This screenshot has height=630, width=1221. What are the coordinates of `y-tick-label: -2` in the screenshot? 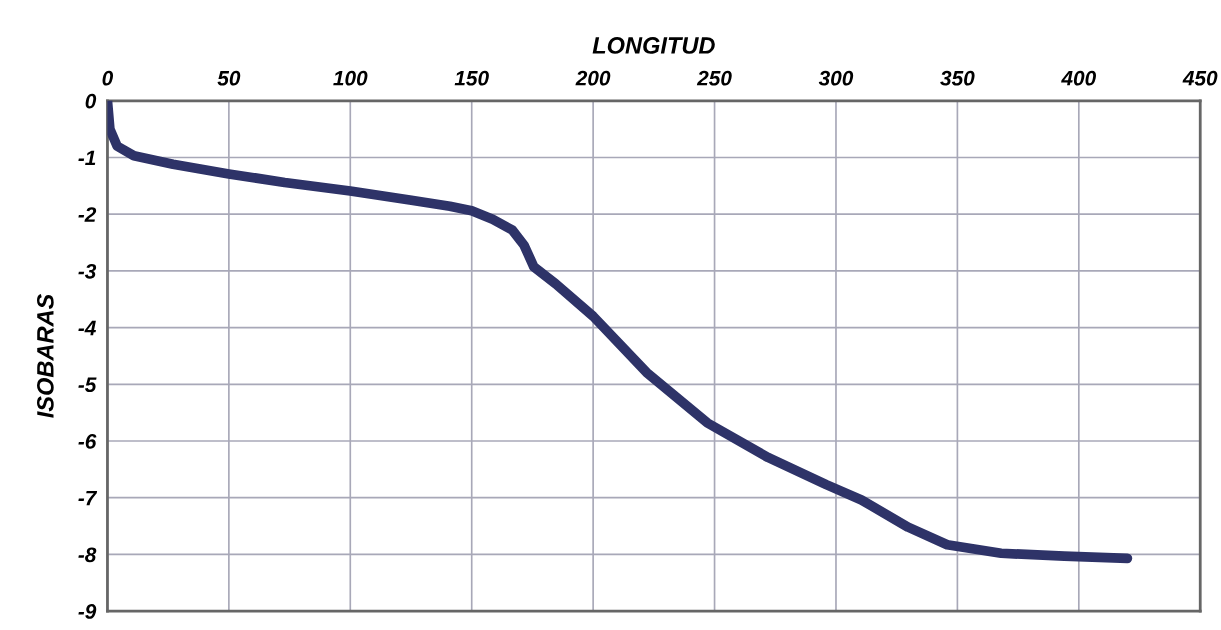 It's located at (87, 214).